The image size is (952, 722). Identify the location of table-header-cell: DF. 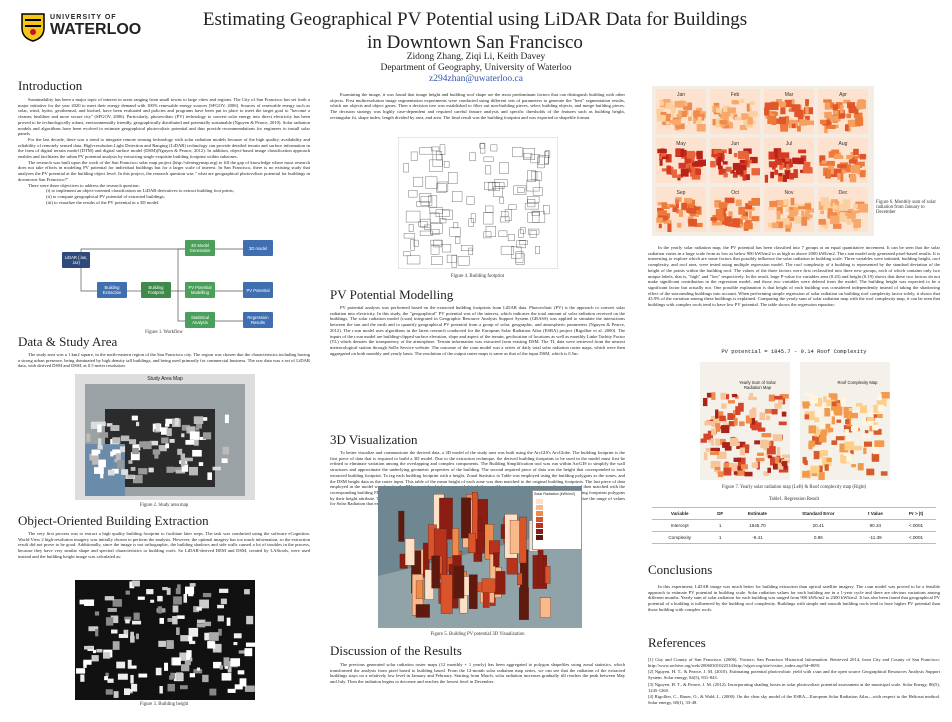
(720, 513).